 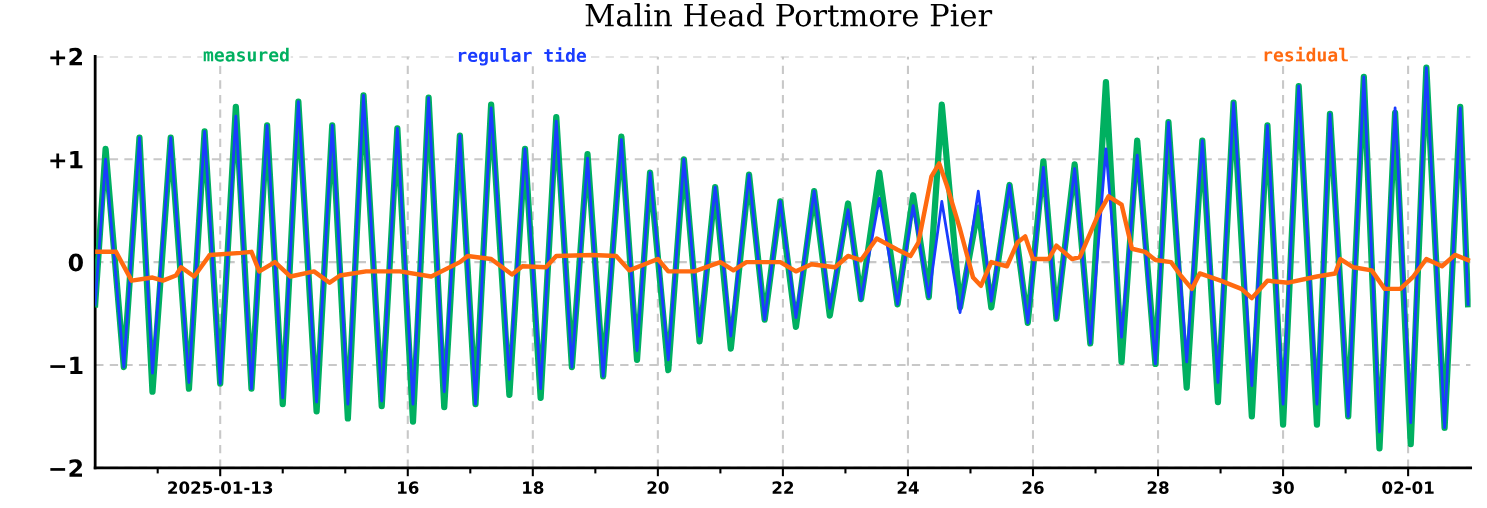 What do you see at coordinates (66, 365) in the screenshot?
I see `y-tick-label: −1` at bounding box center [66, 365].